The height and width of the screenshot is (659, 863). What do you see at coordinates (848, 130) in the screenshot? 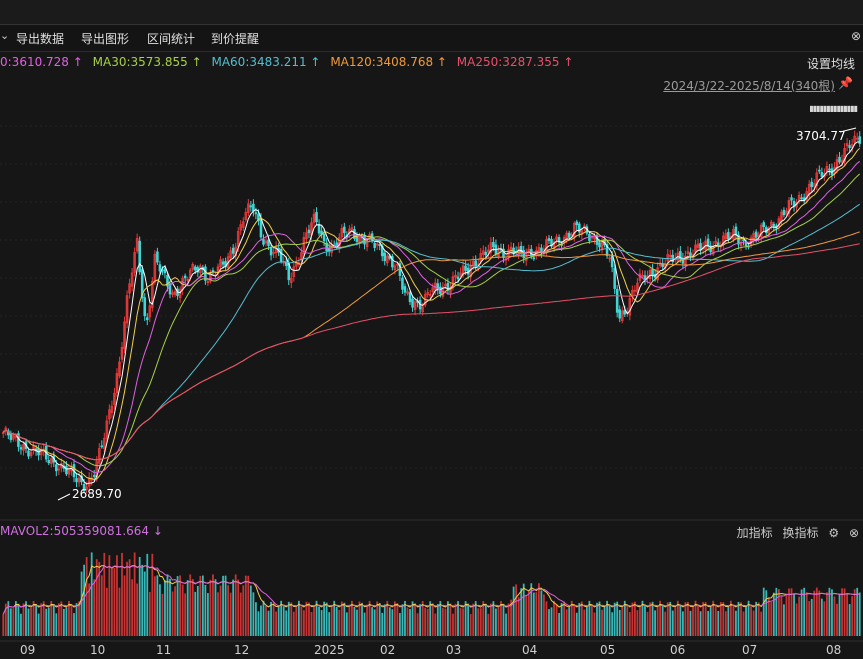
I see `high-arrow` at bounding box center [848, 130].